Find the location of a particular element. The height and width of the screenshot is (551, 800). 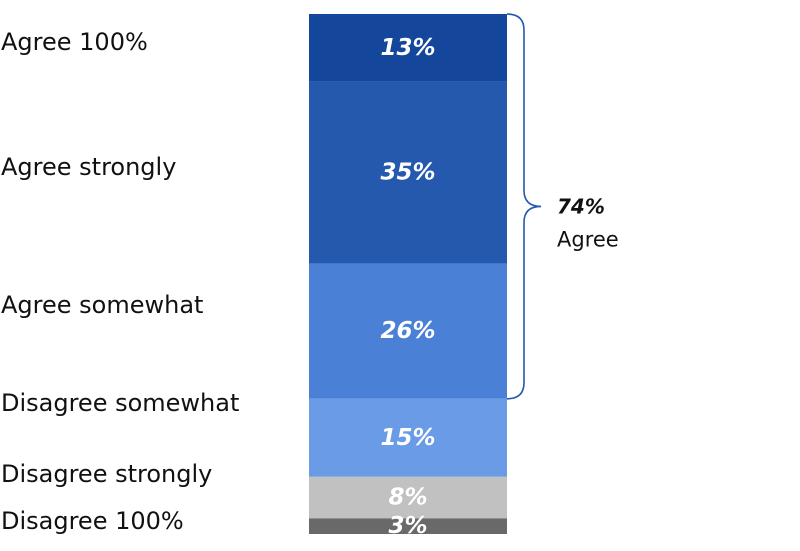

value-label-disagree-somewhat: 15% is located at coordinates (407, 438).